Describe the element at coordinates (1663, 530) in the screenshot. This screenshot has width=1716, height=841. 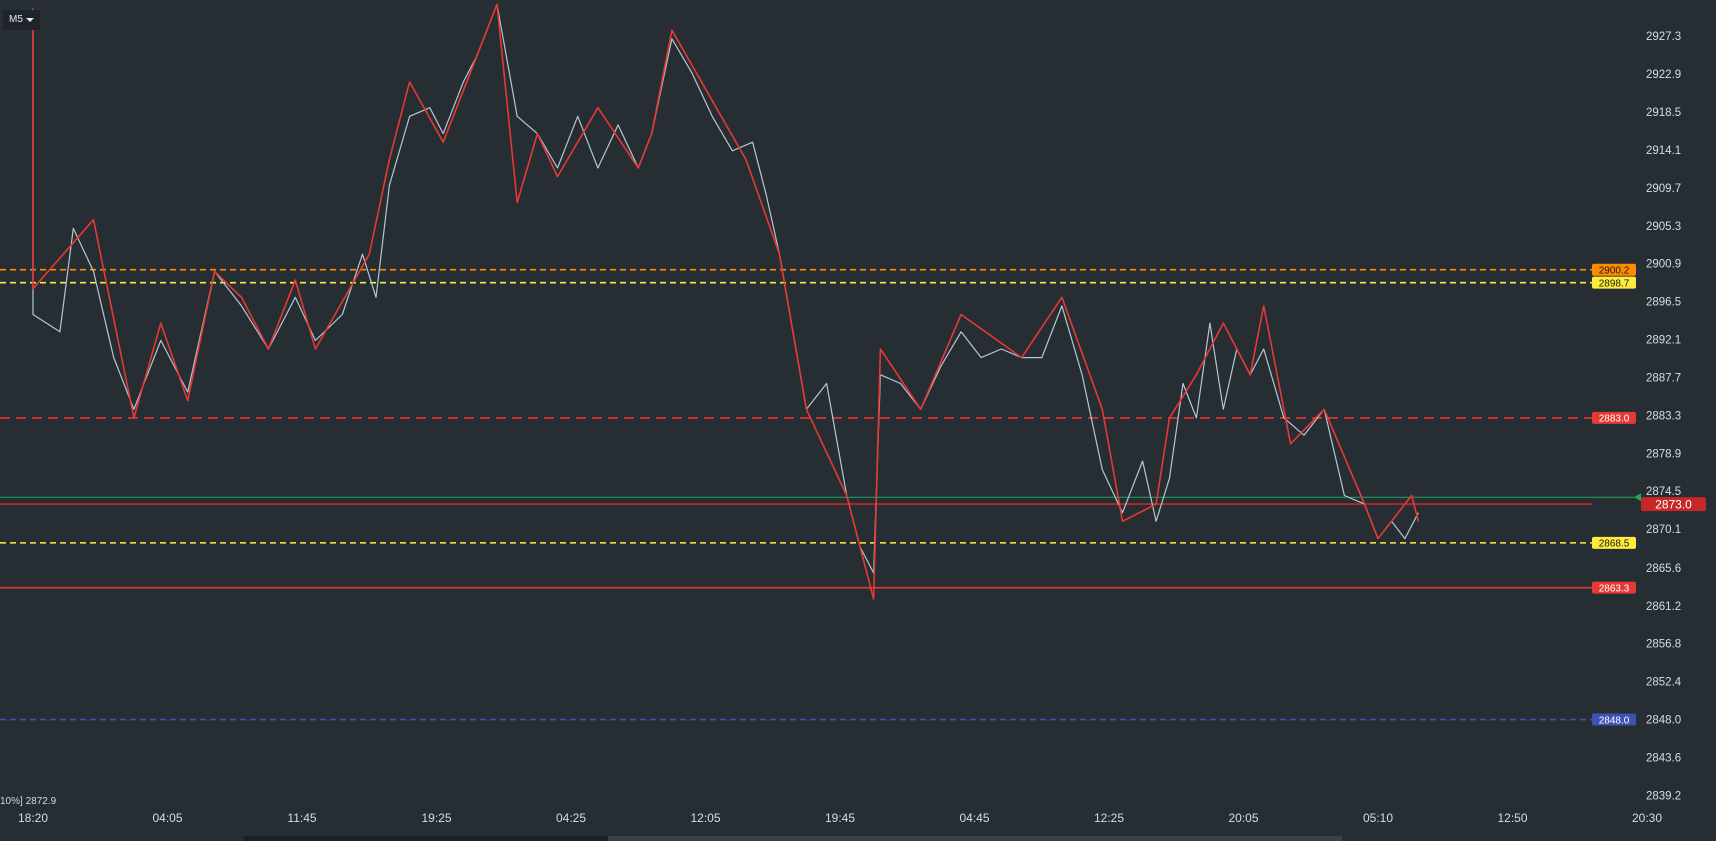
I see `y-tick-label: 2870.1` at that location.